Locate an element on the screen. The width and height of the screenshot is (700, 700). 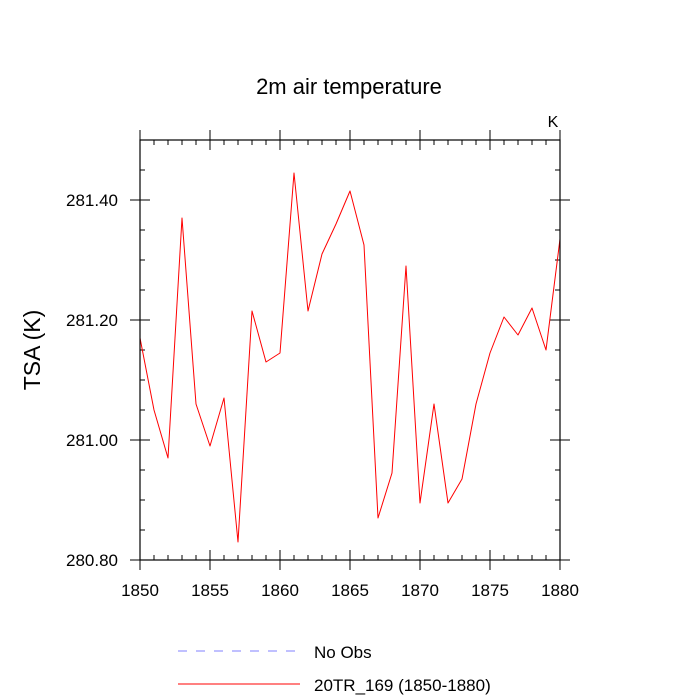
y-tick-label: 281.00 is located at coordinates (92, 440).